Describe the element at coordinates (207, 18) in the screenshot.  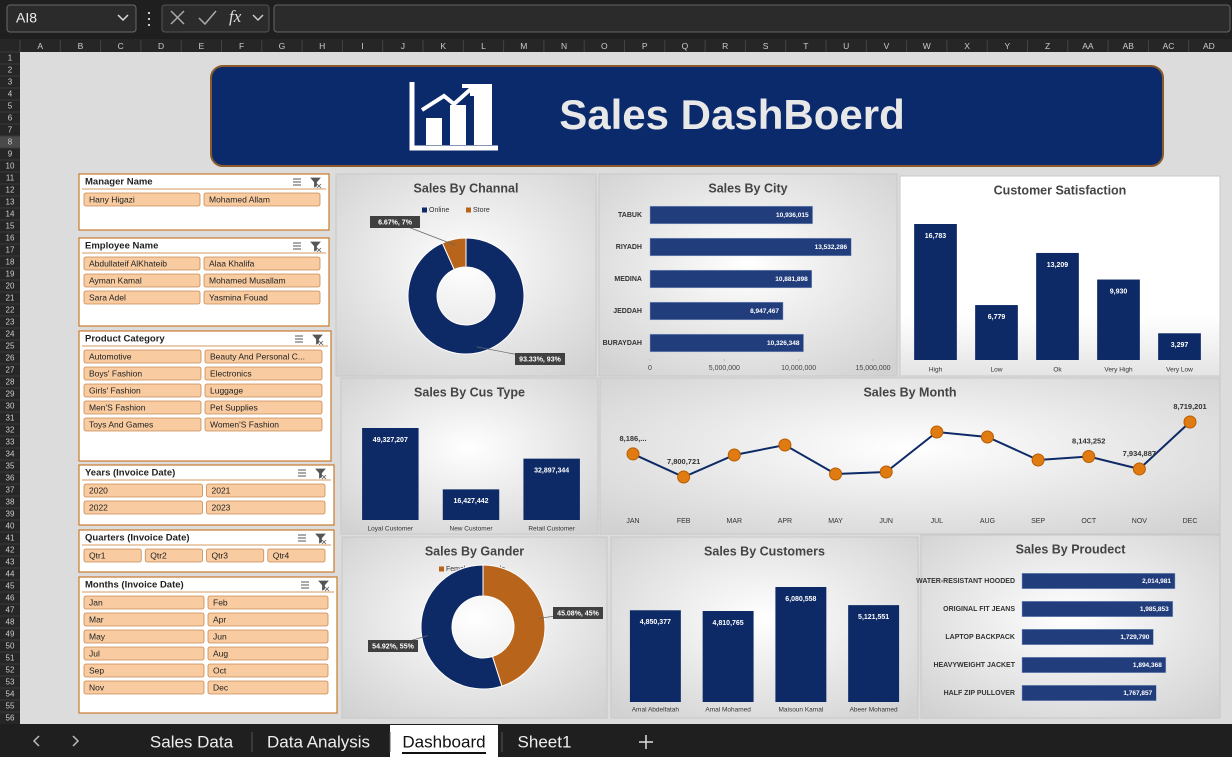
I see `enter-icon` at that location.